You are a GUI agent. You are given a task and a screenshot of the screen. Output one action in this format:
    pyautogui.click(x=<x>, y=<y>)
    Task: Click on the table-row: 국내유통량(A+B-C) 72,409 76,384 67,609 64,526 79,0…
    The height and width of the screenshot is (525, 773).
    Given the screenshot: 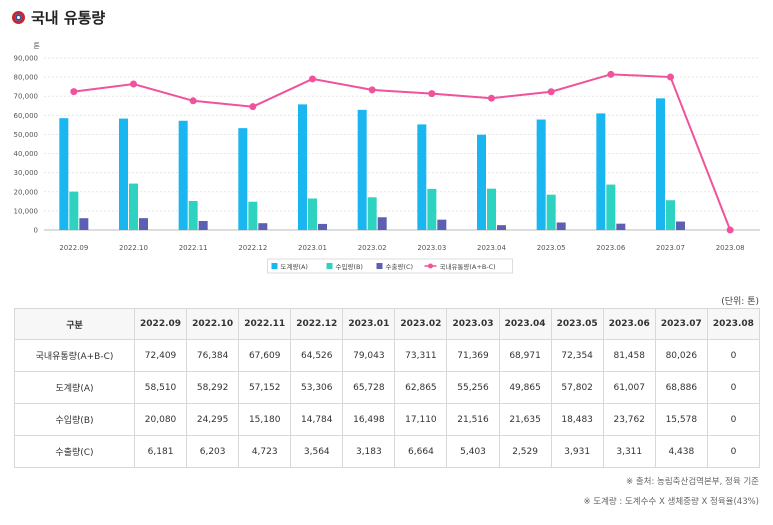 What is the action you would take?
    pyautogui.click(x=387, y=355)
    